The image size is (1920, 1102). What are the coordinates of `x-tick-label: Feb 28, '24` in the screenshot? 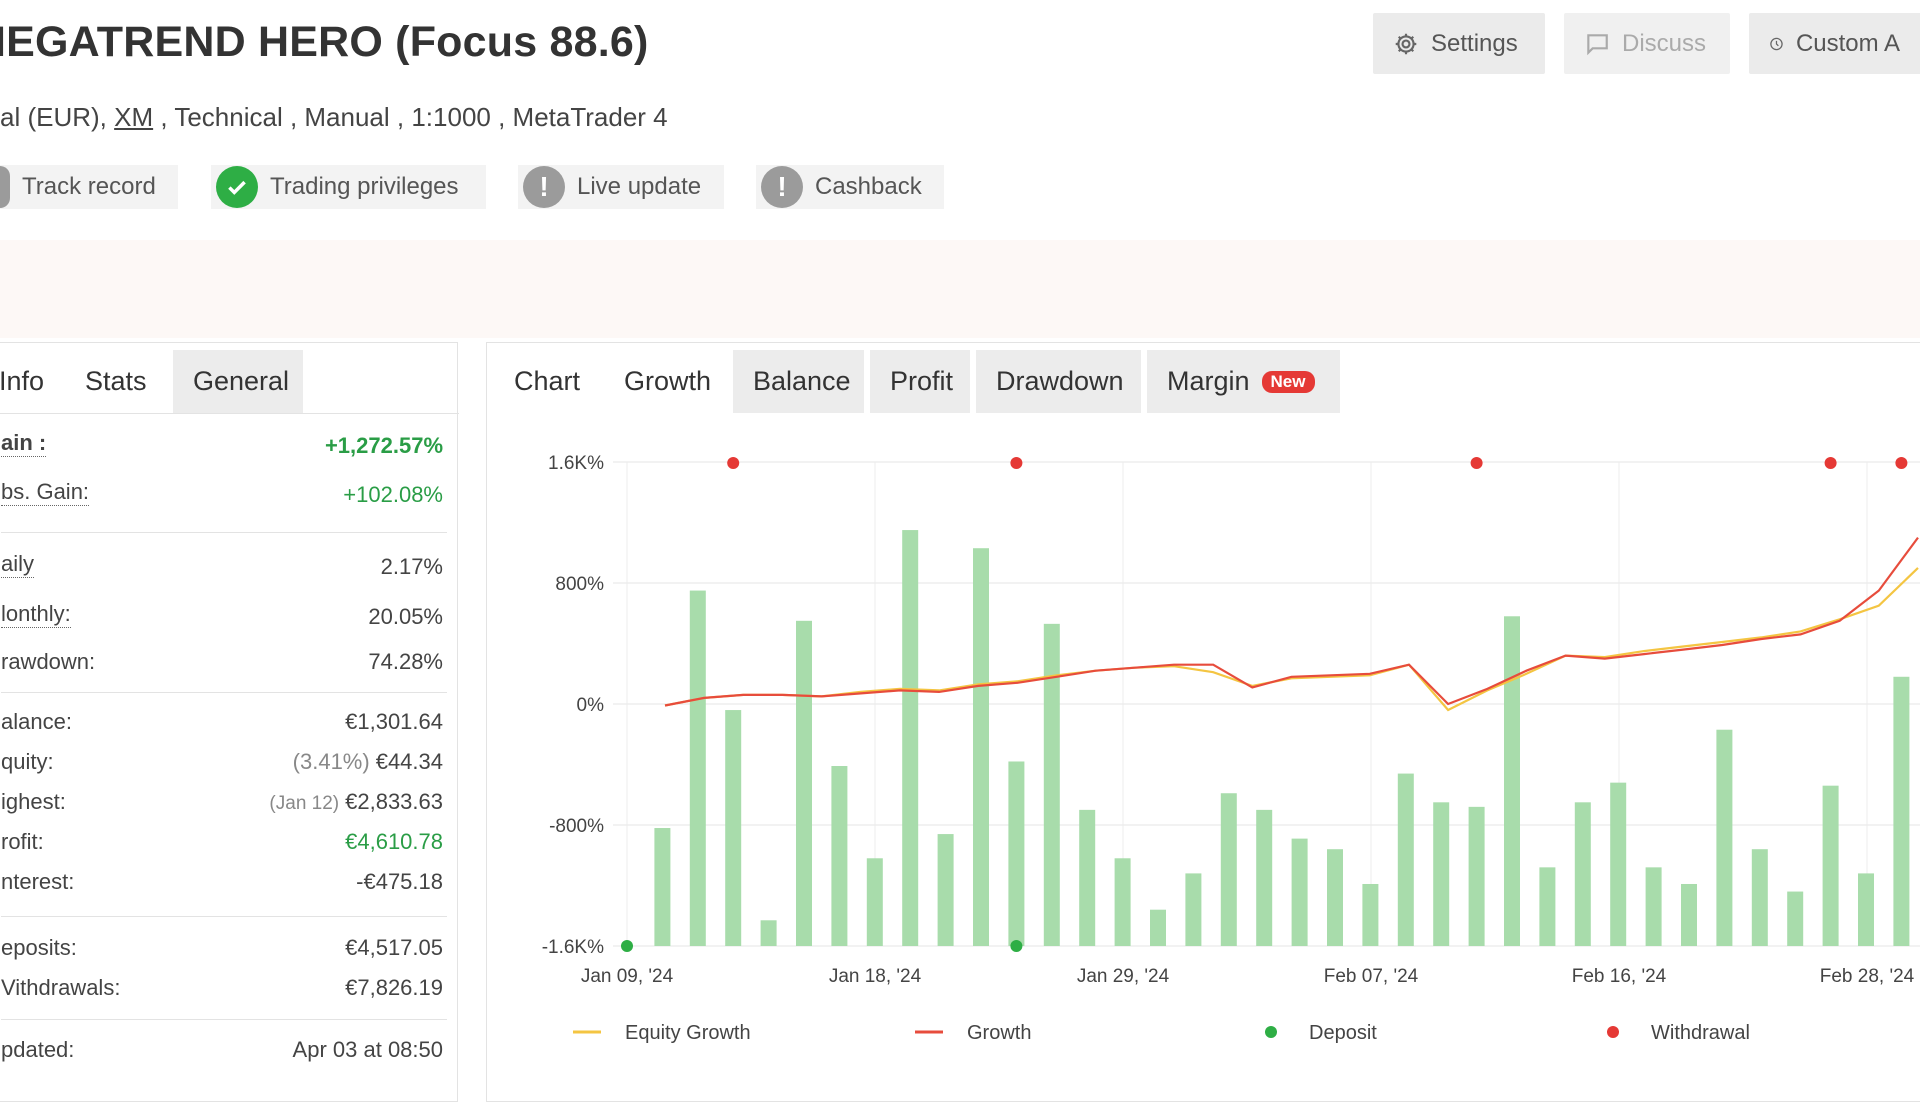 It's located at (1867, 976).